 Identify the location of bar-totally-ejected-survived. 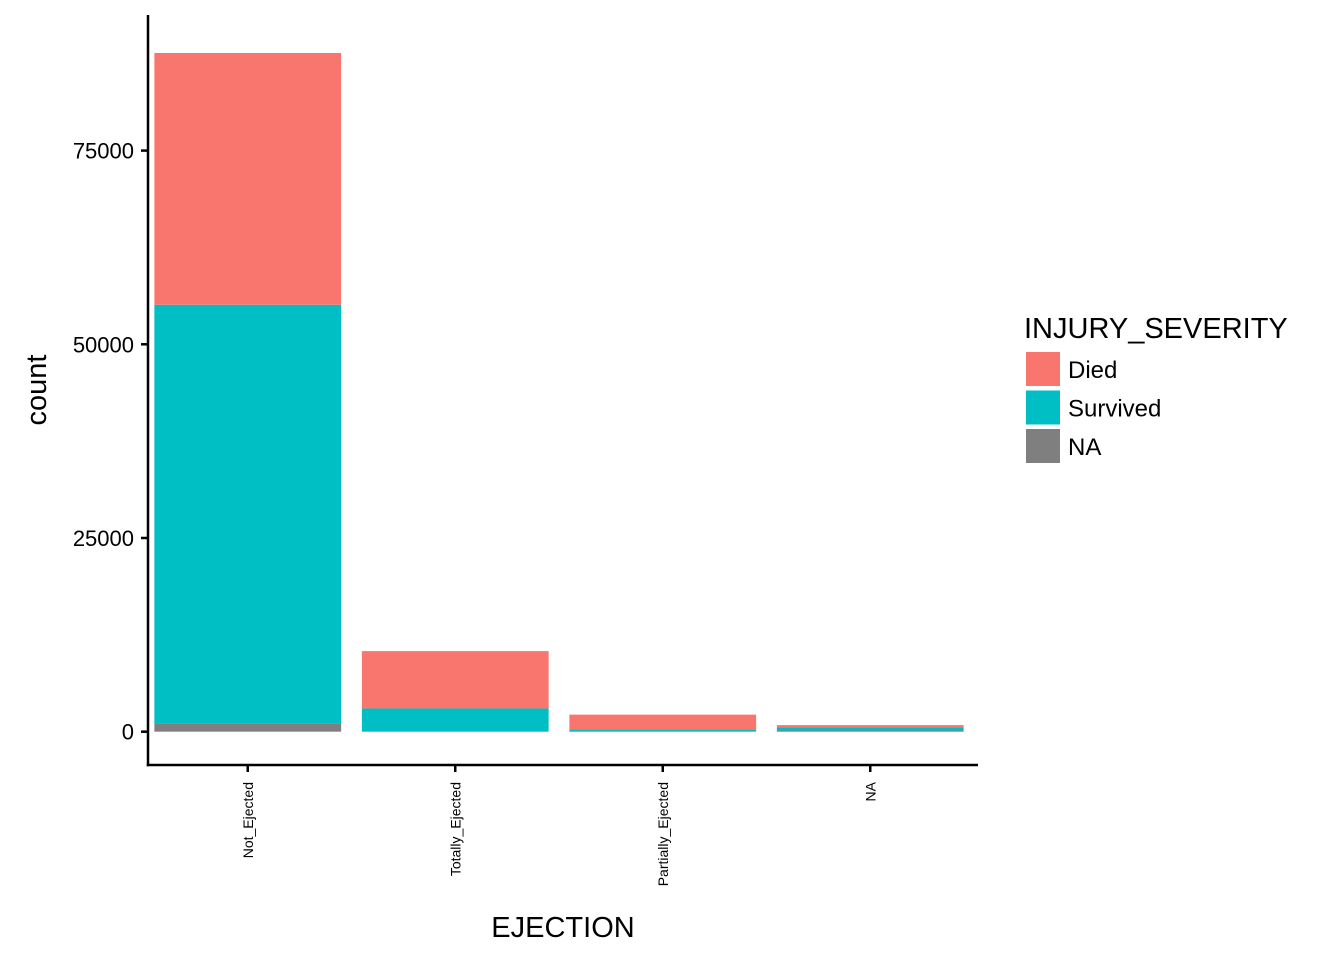
(455, 720).